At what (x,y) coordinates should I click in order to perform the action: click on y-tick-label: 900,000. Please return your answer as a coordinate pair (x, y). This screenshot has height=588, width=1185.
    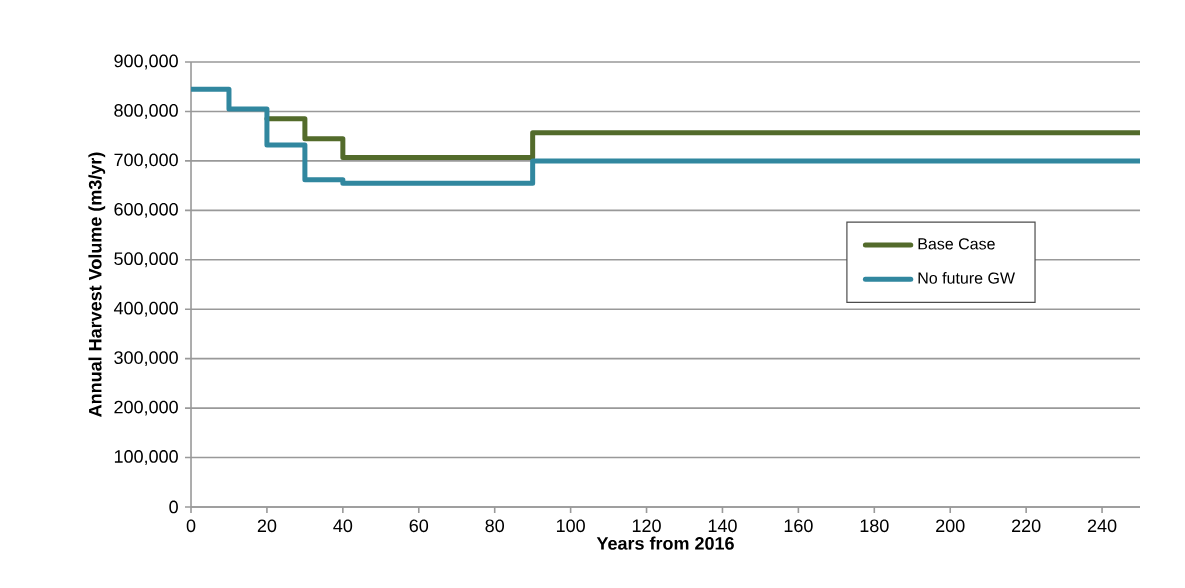
    Looking at the image, I should click on (146, 62).